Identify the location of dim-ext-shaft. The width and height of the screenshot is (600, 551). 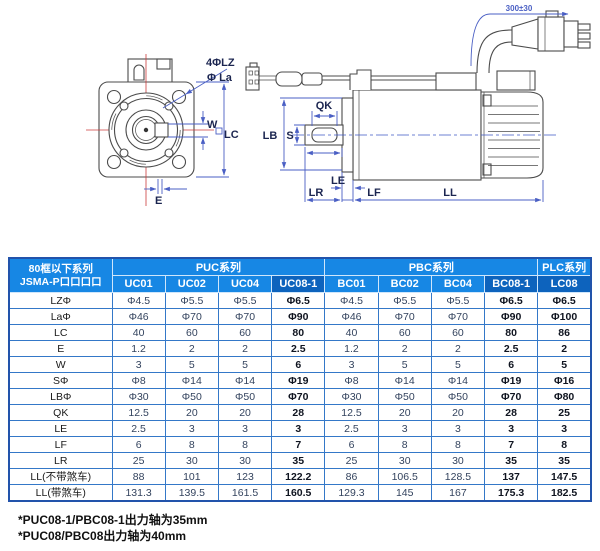
(323, 152).